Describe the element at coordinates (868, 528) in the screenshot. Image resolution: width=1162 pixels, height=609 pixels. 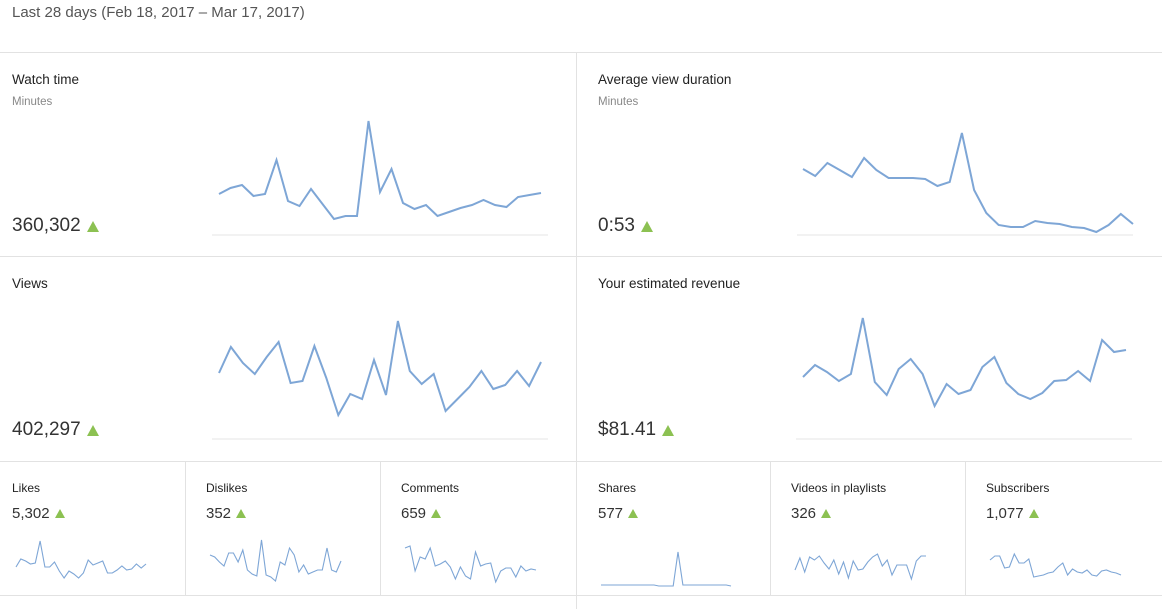
I see `card-videos-in-playlists: Videos in playlists 326` at that location.